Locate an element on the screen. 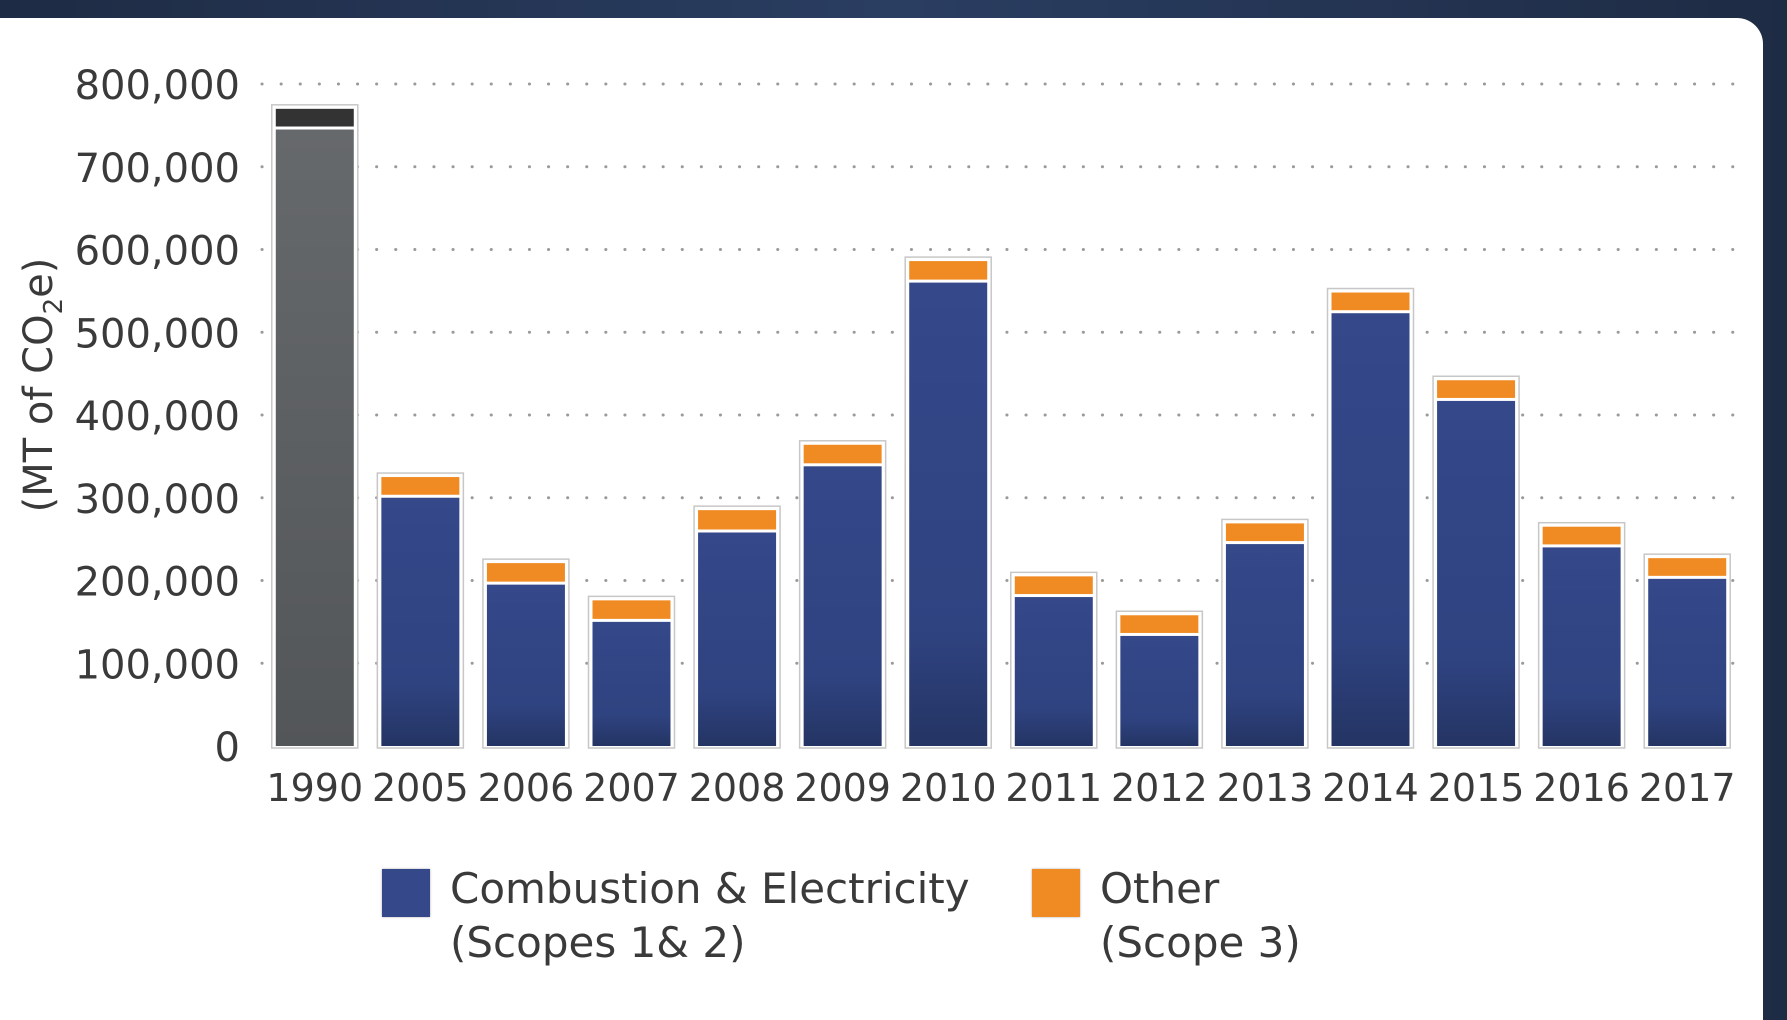 This screenshot has height=1020, width=1787. x-tick-label: 2017 is located at coordinates (1687, 788).